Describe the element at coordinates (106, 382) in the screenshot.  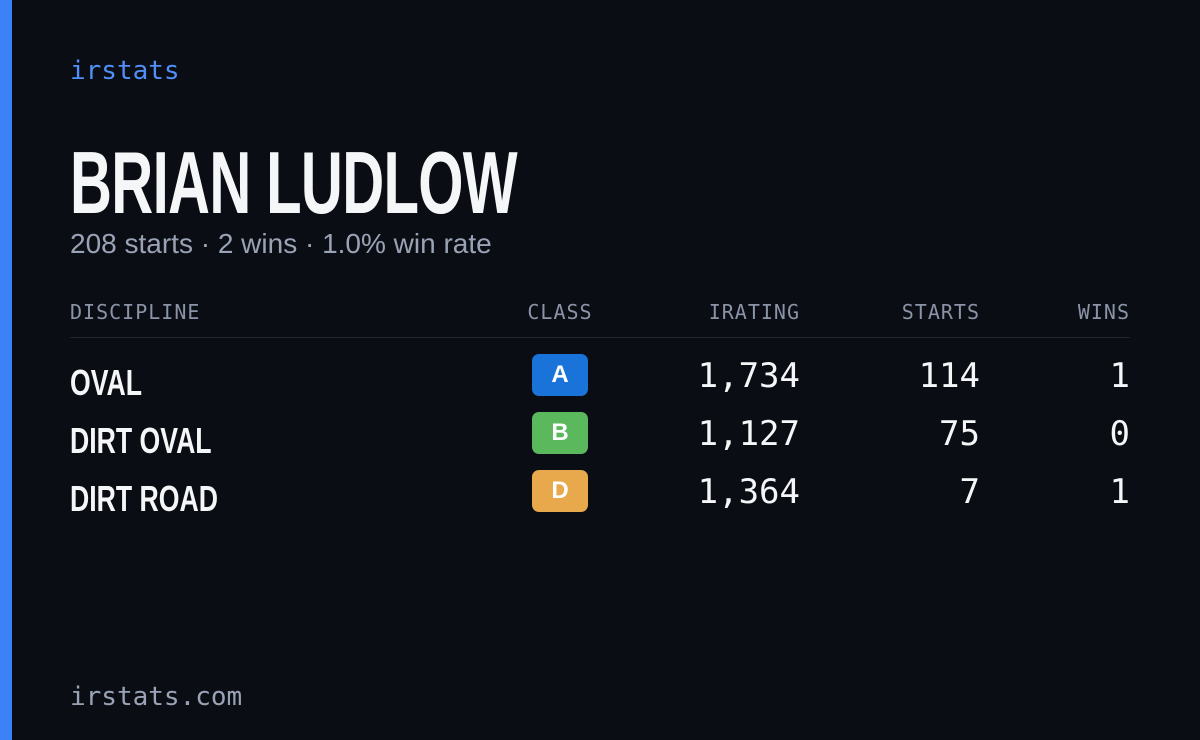
I see `discipline: OVAL` at that location.